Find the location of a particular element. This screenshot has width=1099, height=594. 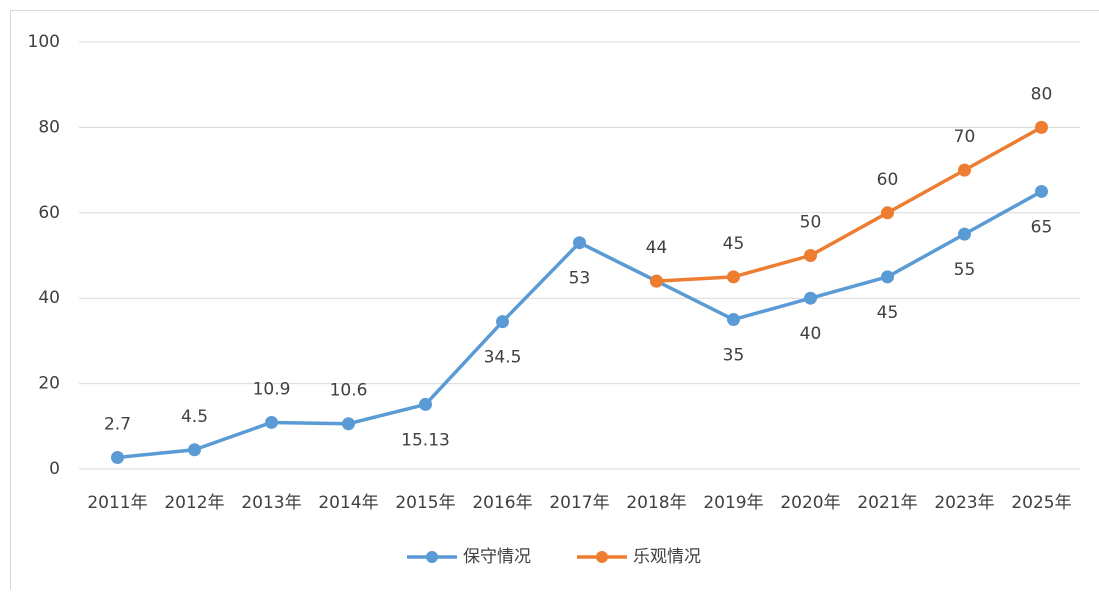

data-label: 44 is located at coordinates (657, 248).